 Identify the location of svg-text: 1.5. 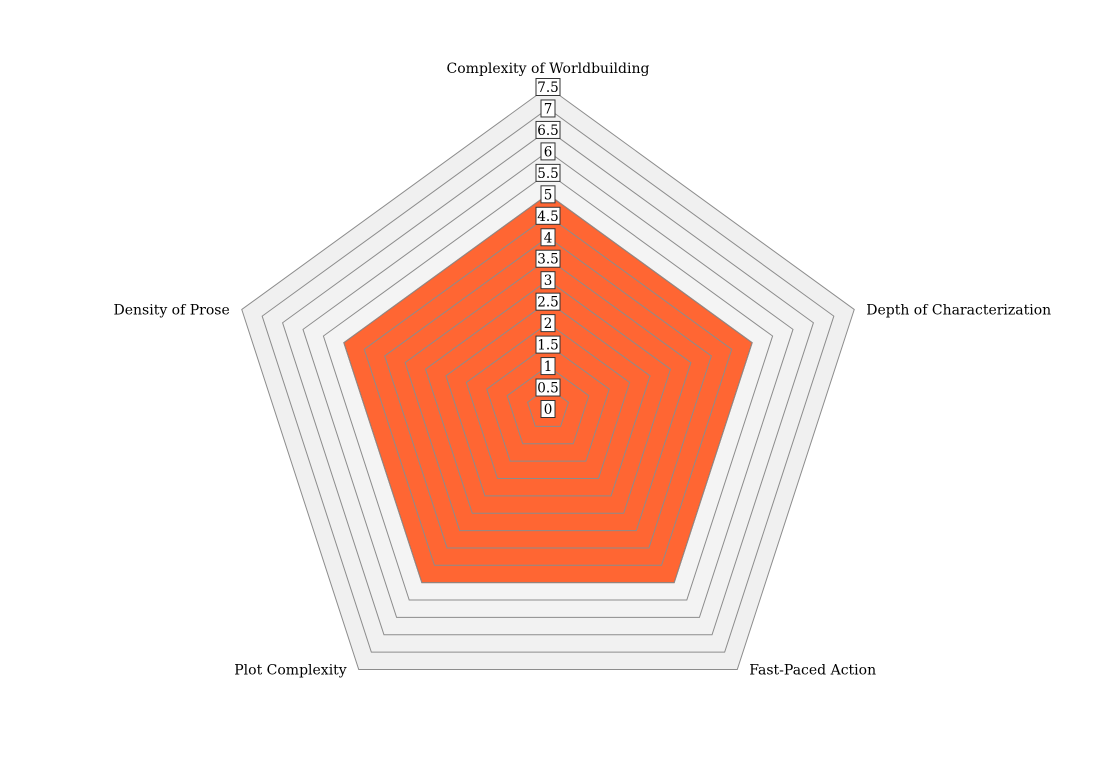
(547, 346).